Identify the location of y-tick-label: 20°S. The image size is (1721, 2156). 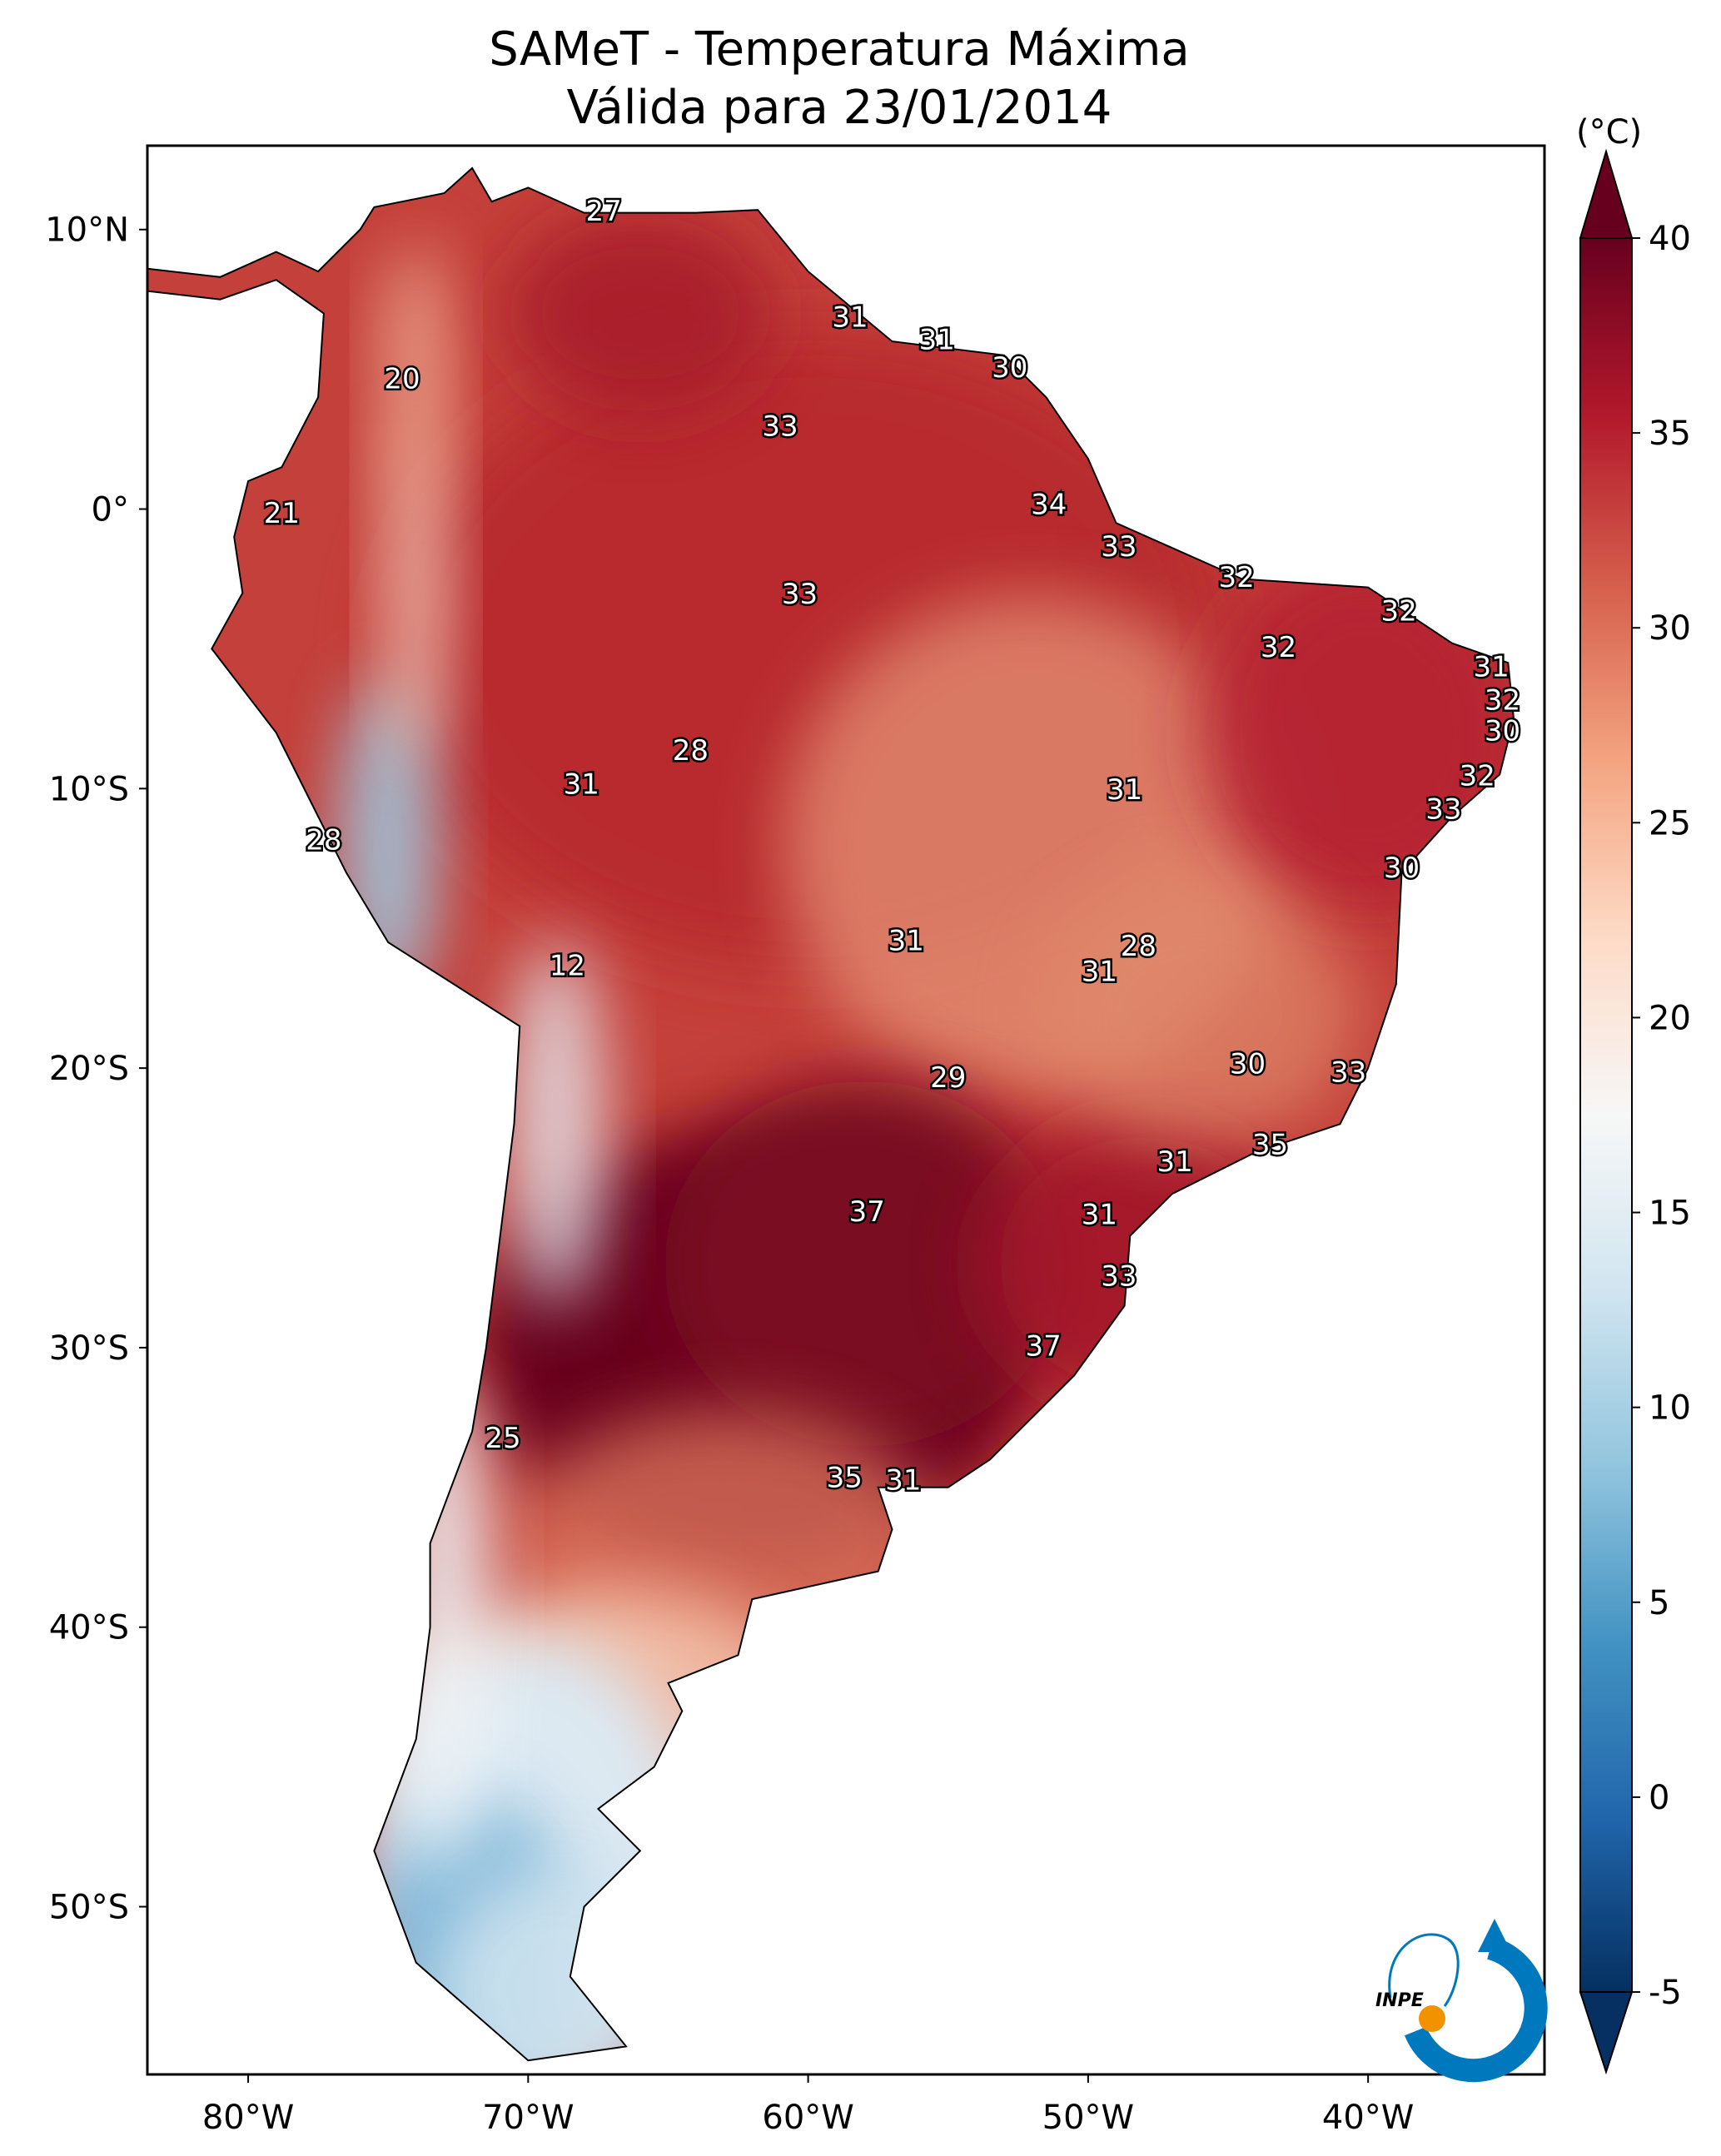
(89, 1069).